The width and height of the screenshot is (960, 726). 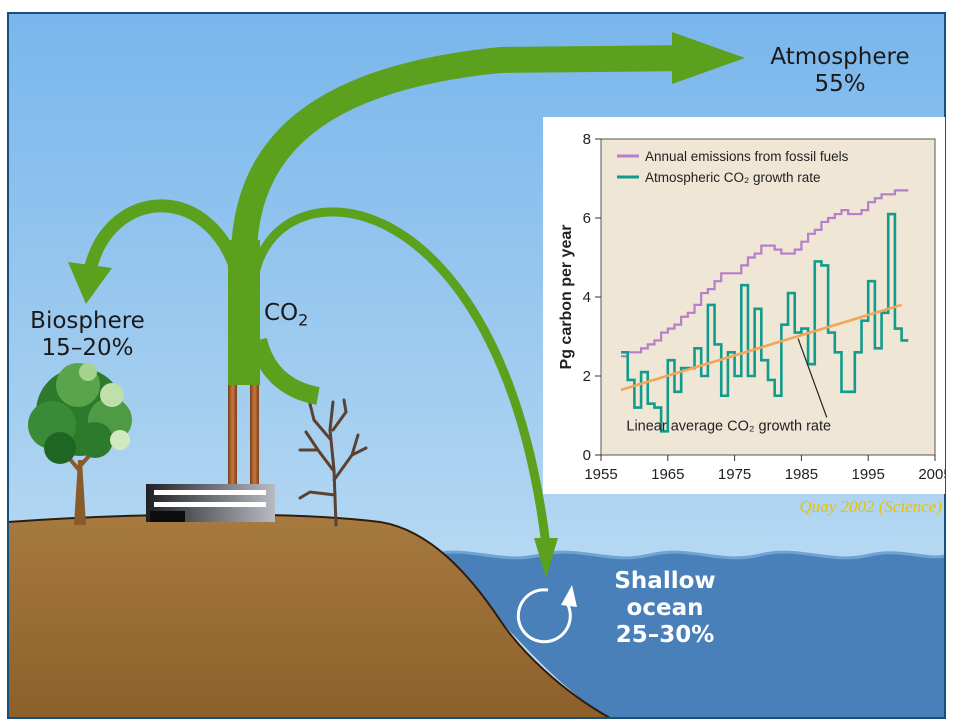 What do you see at coordinates (87, 321) in the screenshot?
I see `biosphere-name: Biosphere` at bounding box center [87, 321].